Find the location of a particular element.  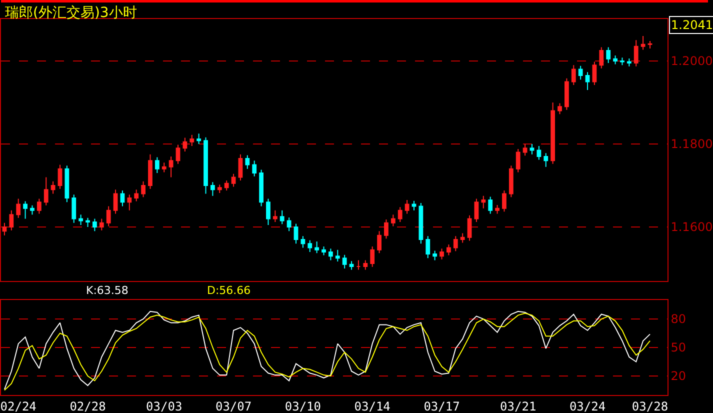

y-tick-label: 1.2000 is located at coordinates (691, 61).